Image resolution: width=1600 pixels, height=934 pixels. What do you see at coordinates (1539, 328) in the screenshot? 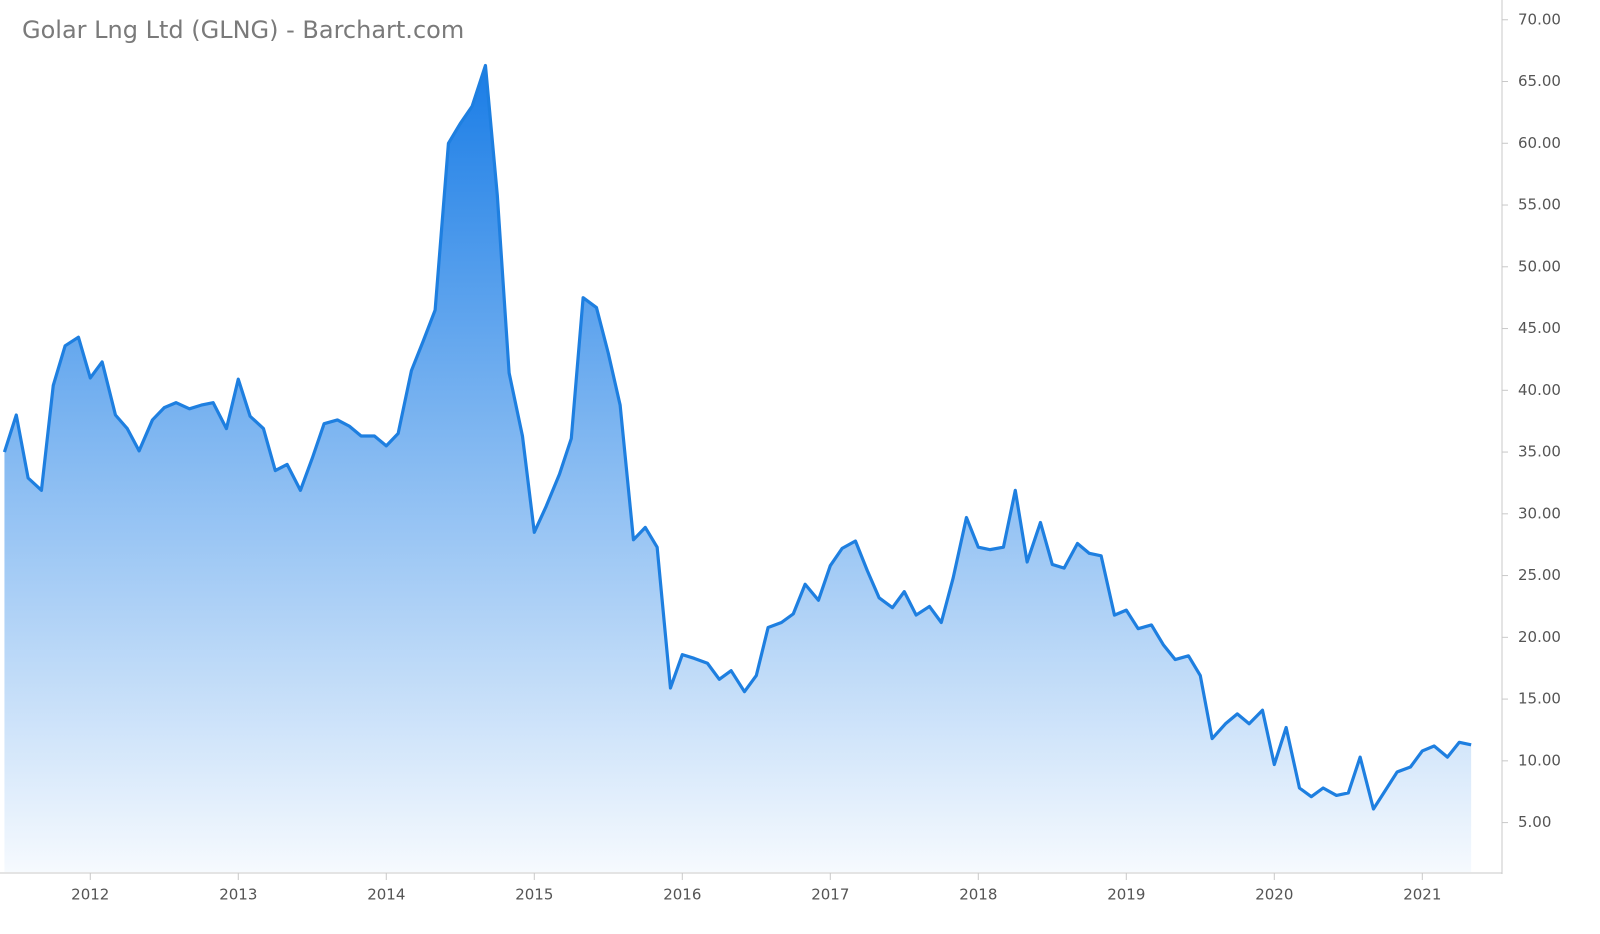
I see `y-tick-label: 45.00` at bounding box center [1539, 328].